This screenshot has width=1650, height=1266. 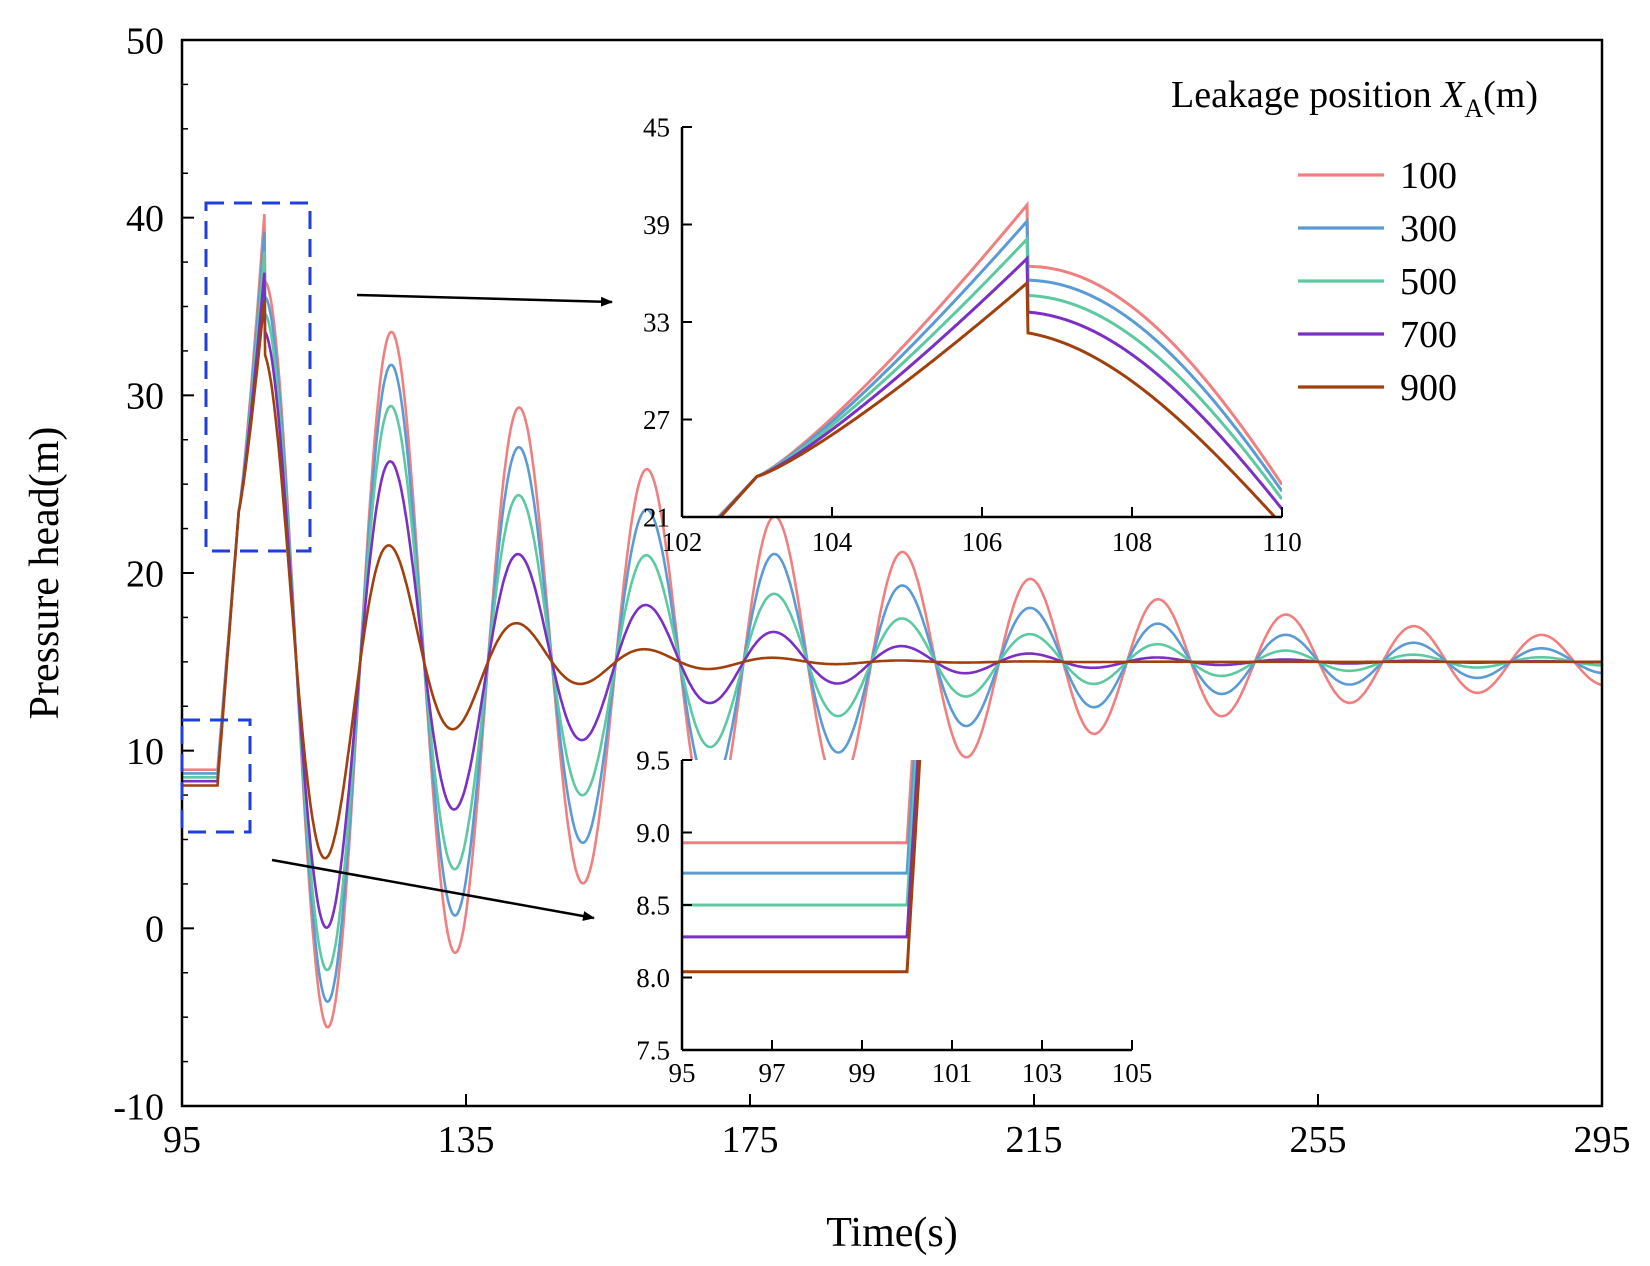 What do you see at coordinates (466, 1140) in the screenshot?
I see `main-x-tick-label: 135` at bounding box center [466, 1140].